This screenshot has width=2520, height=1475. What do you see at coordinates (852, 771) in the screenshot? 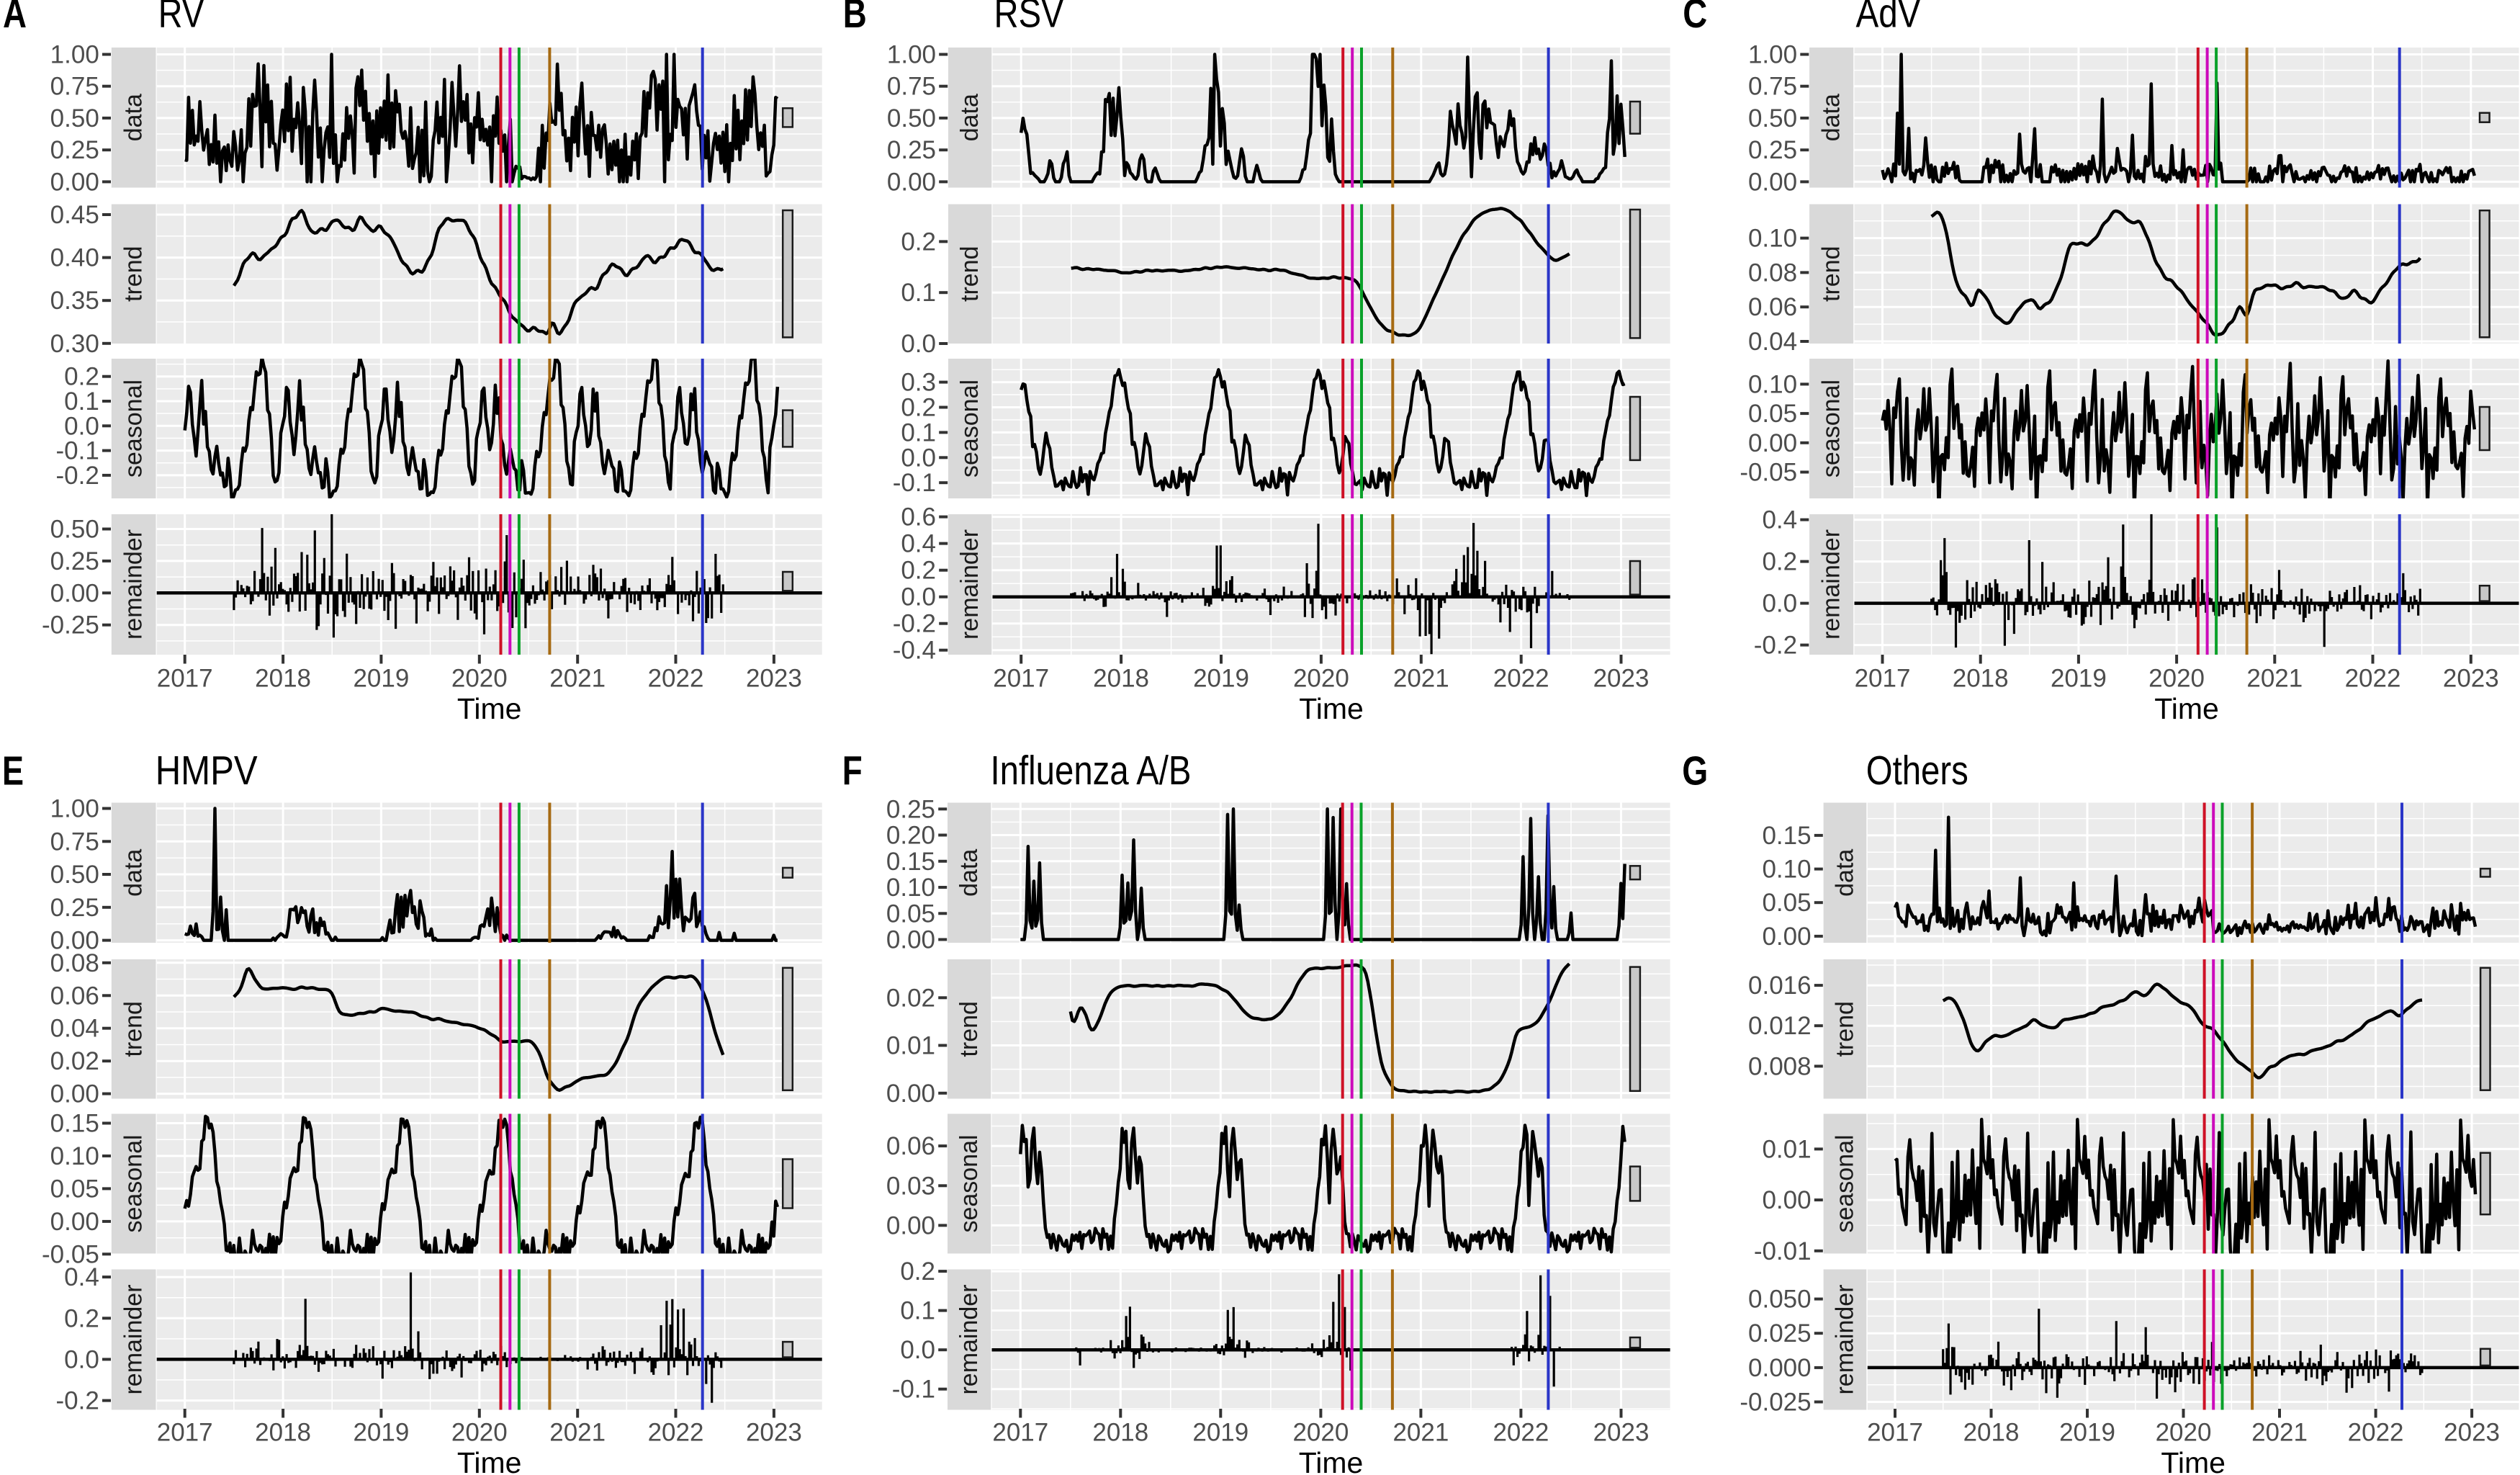
I see `svg-text: F` at bounding box center [852, 771].